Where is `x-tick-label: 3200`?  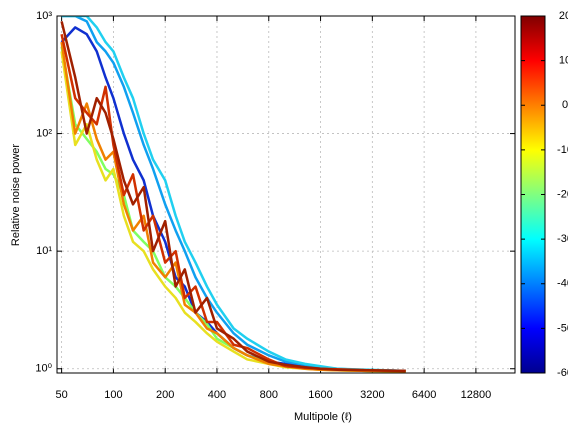
x-tick-label: 3200 is located at coordinates (372, 395).